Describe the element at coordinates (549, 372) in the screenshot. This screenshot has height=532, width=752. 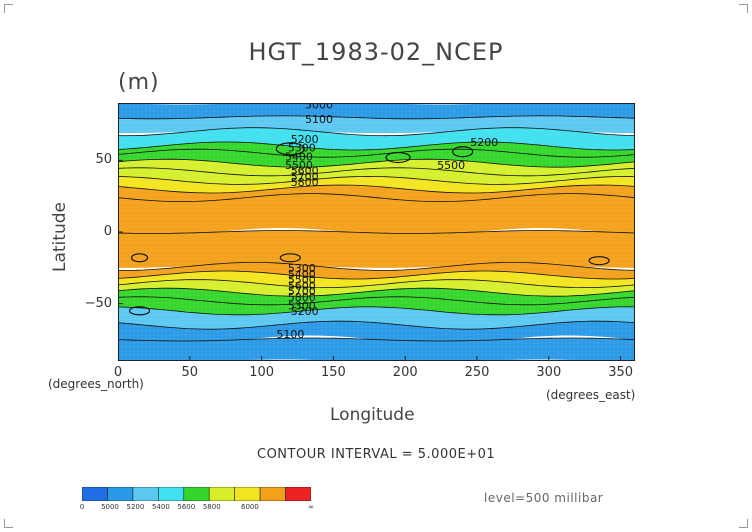
I see `x-tick-label: 300` at that location.